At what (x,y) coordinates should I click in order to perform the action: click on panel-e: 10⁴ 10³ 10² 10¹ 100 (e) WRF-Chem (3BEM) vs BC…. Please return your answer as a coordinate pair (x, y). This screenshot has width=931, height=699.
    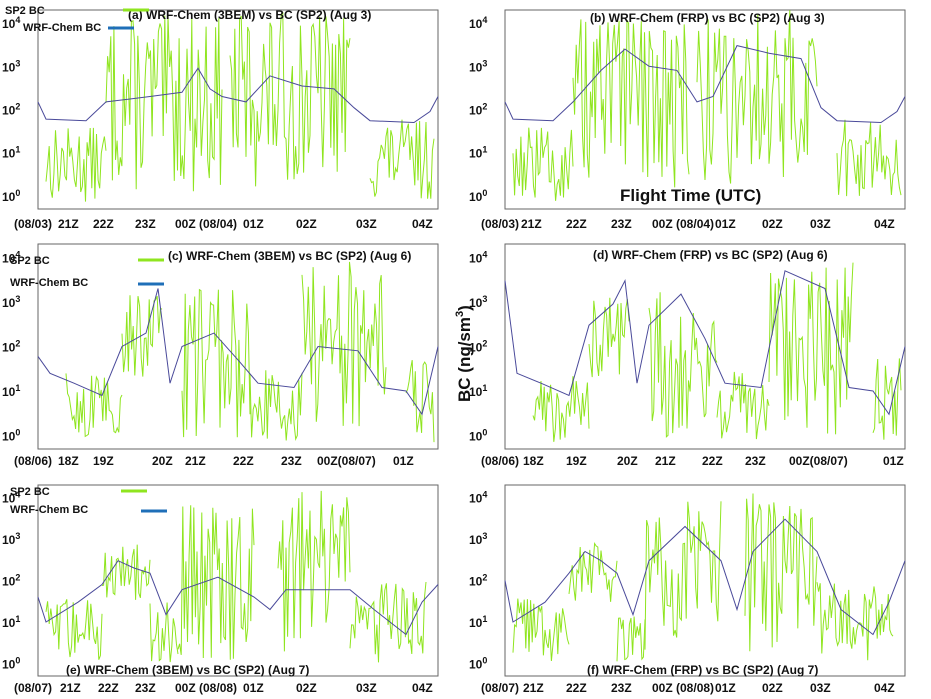
    Looking at the image, I should click on (220, 589).